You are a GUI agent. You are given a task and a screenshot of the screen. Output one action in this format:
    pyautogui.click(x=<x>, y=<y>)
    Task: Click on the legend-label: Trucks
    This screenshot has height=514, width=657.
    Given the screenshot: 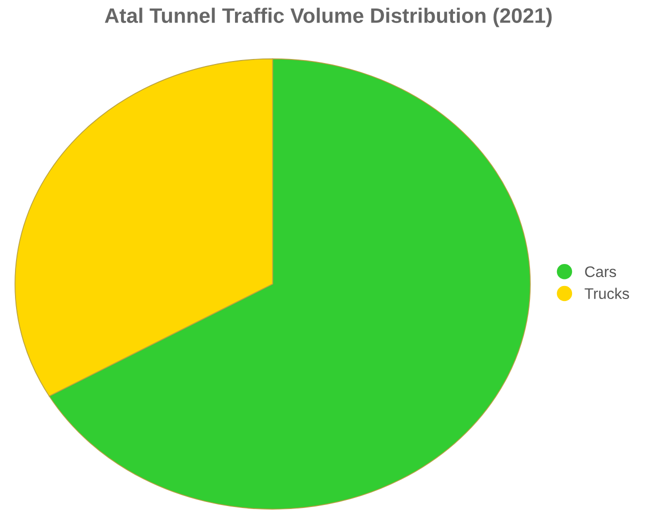 What is the action you would take?
    pyautogui.click(x=607, y=294)
    